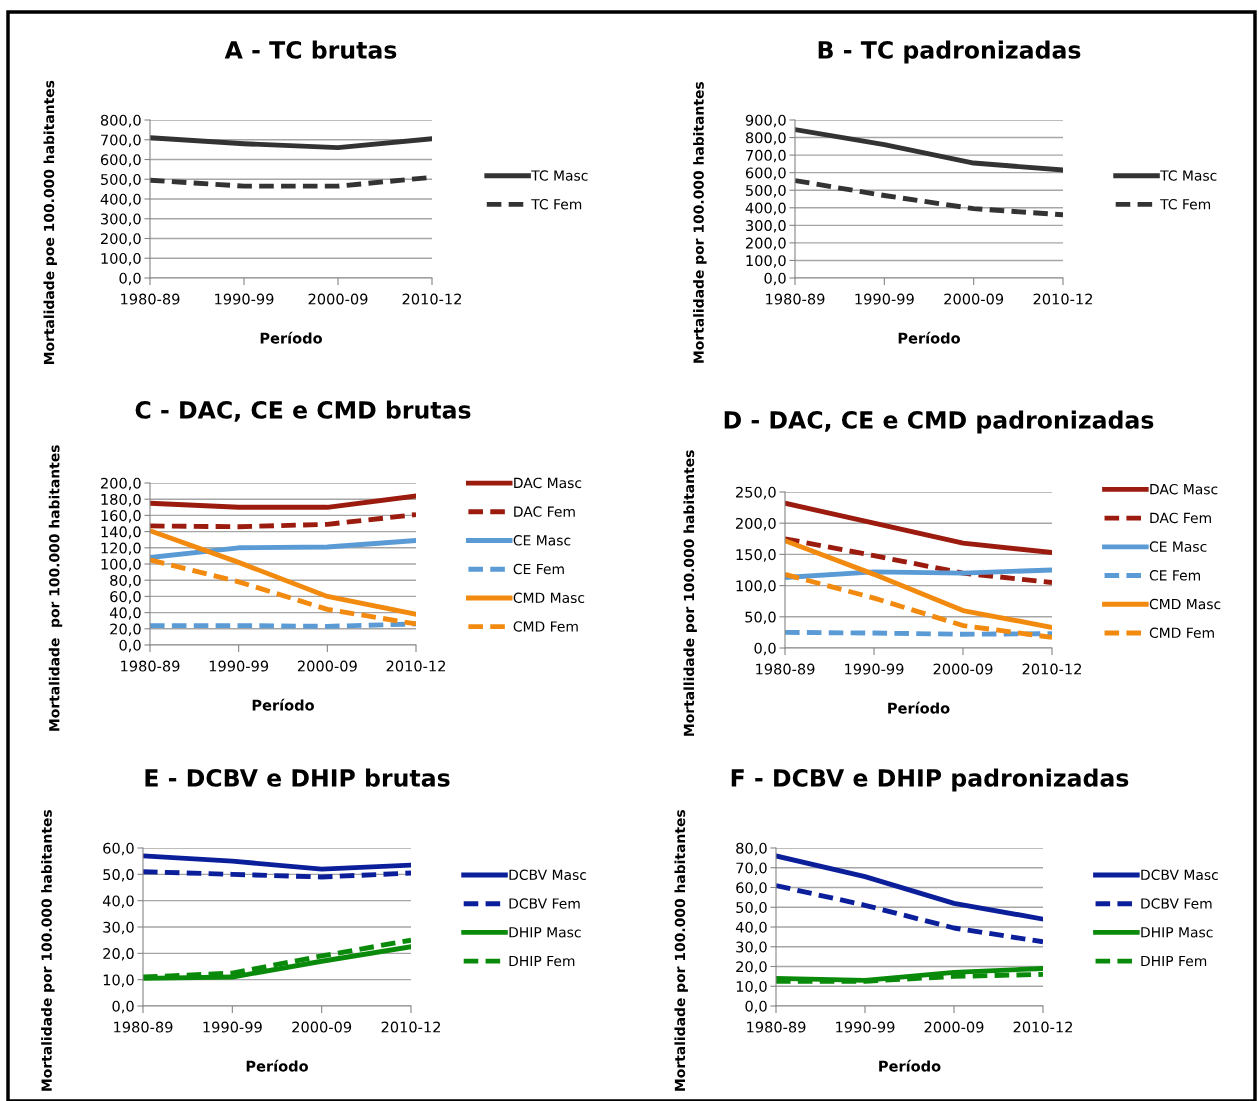 The image size is (1259, 1101). Describe the element at coordinates (542, 961) in the screenshot. I see `legend-label: DHIP Fem` at that location.